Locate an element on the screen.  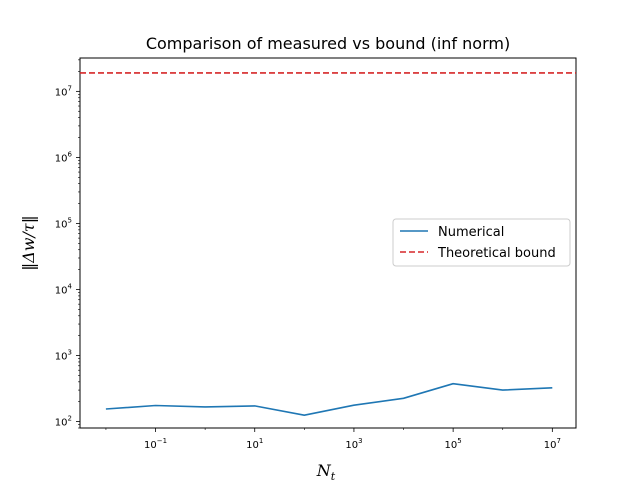
y-axis-label: ‖Δw/τ‖ is located at coordinates (28, 243).